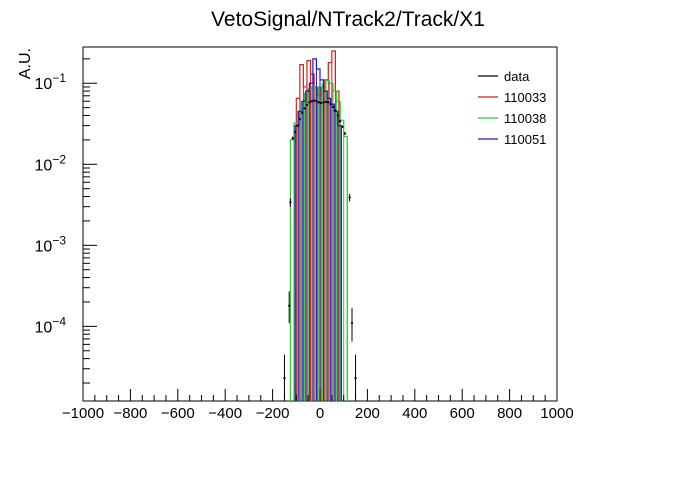 The width and height of the screenshot is (696, 477). Describe the element at coordinates (517, 76) in the screenshot. I see `legend-label: data` at that location.